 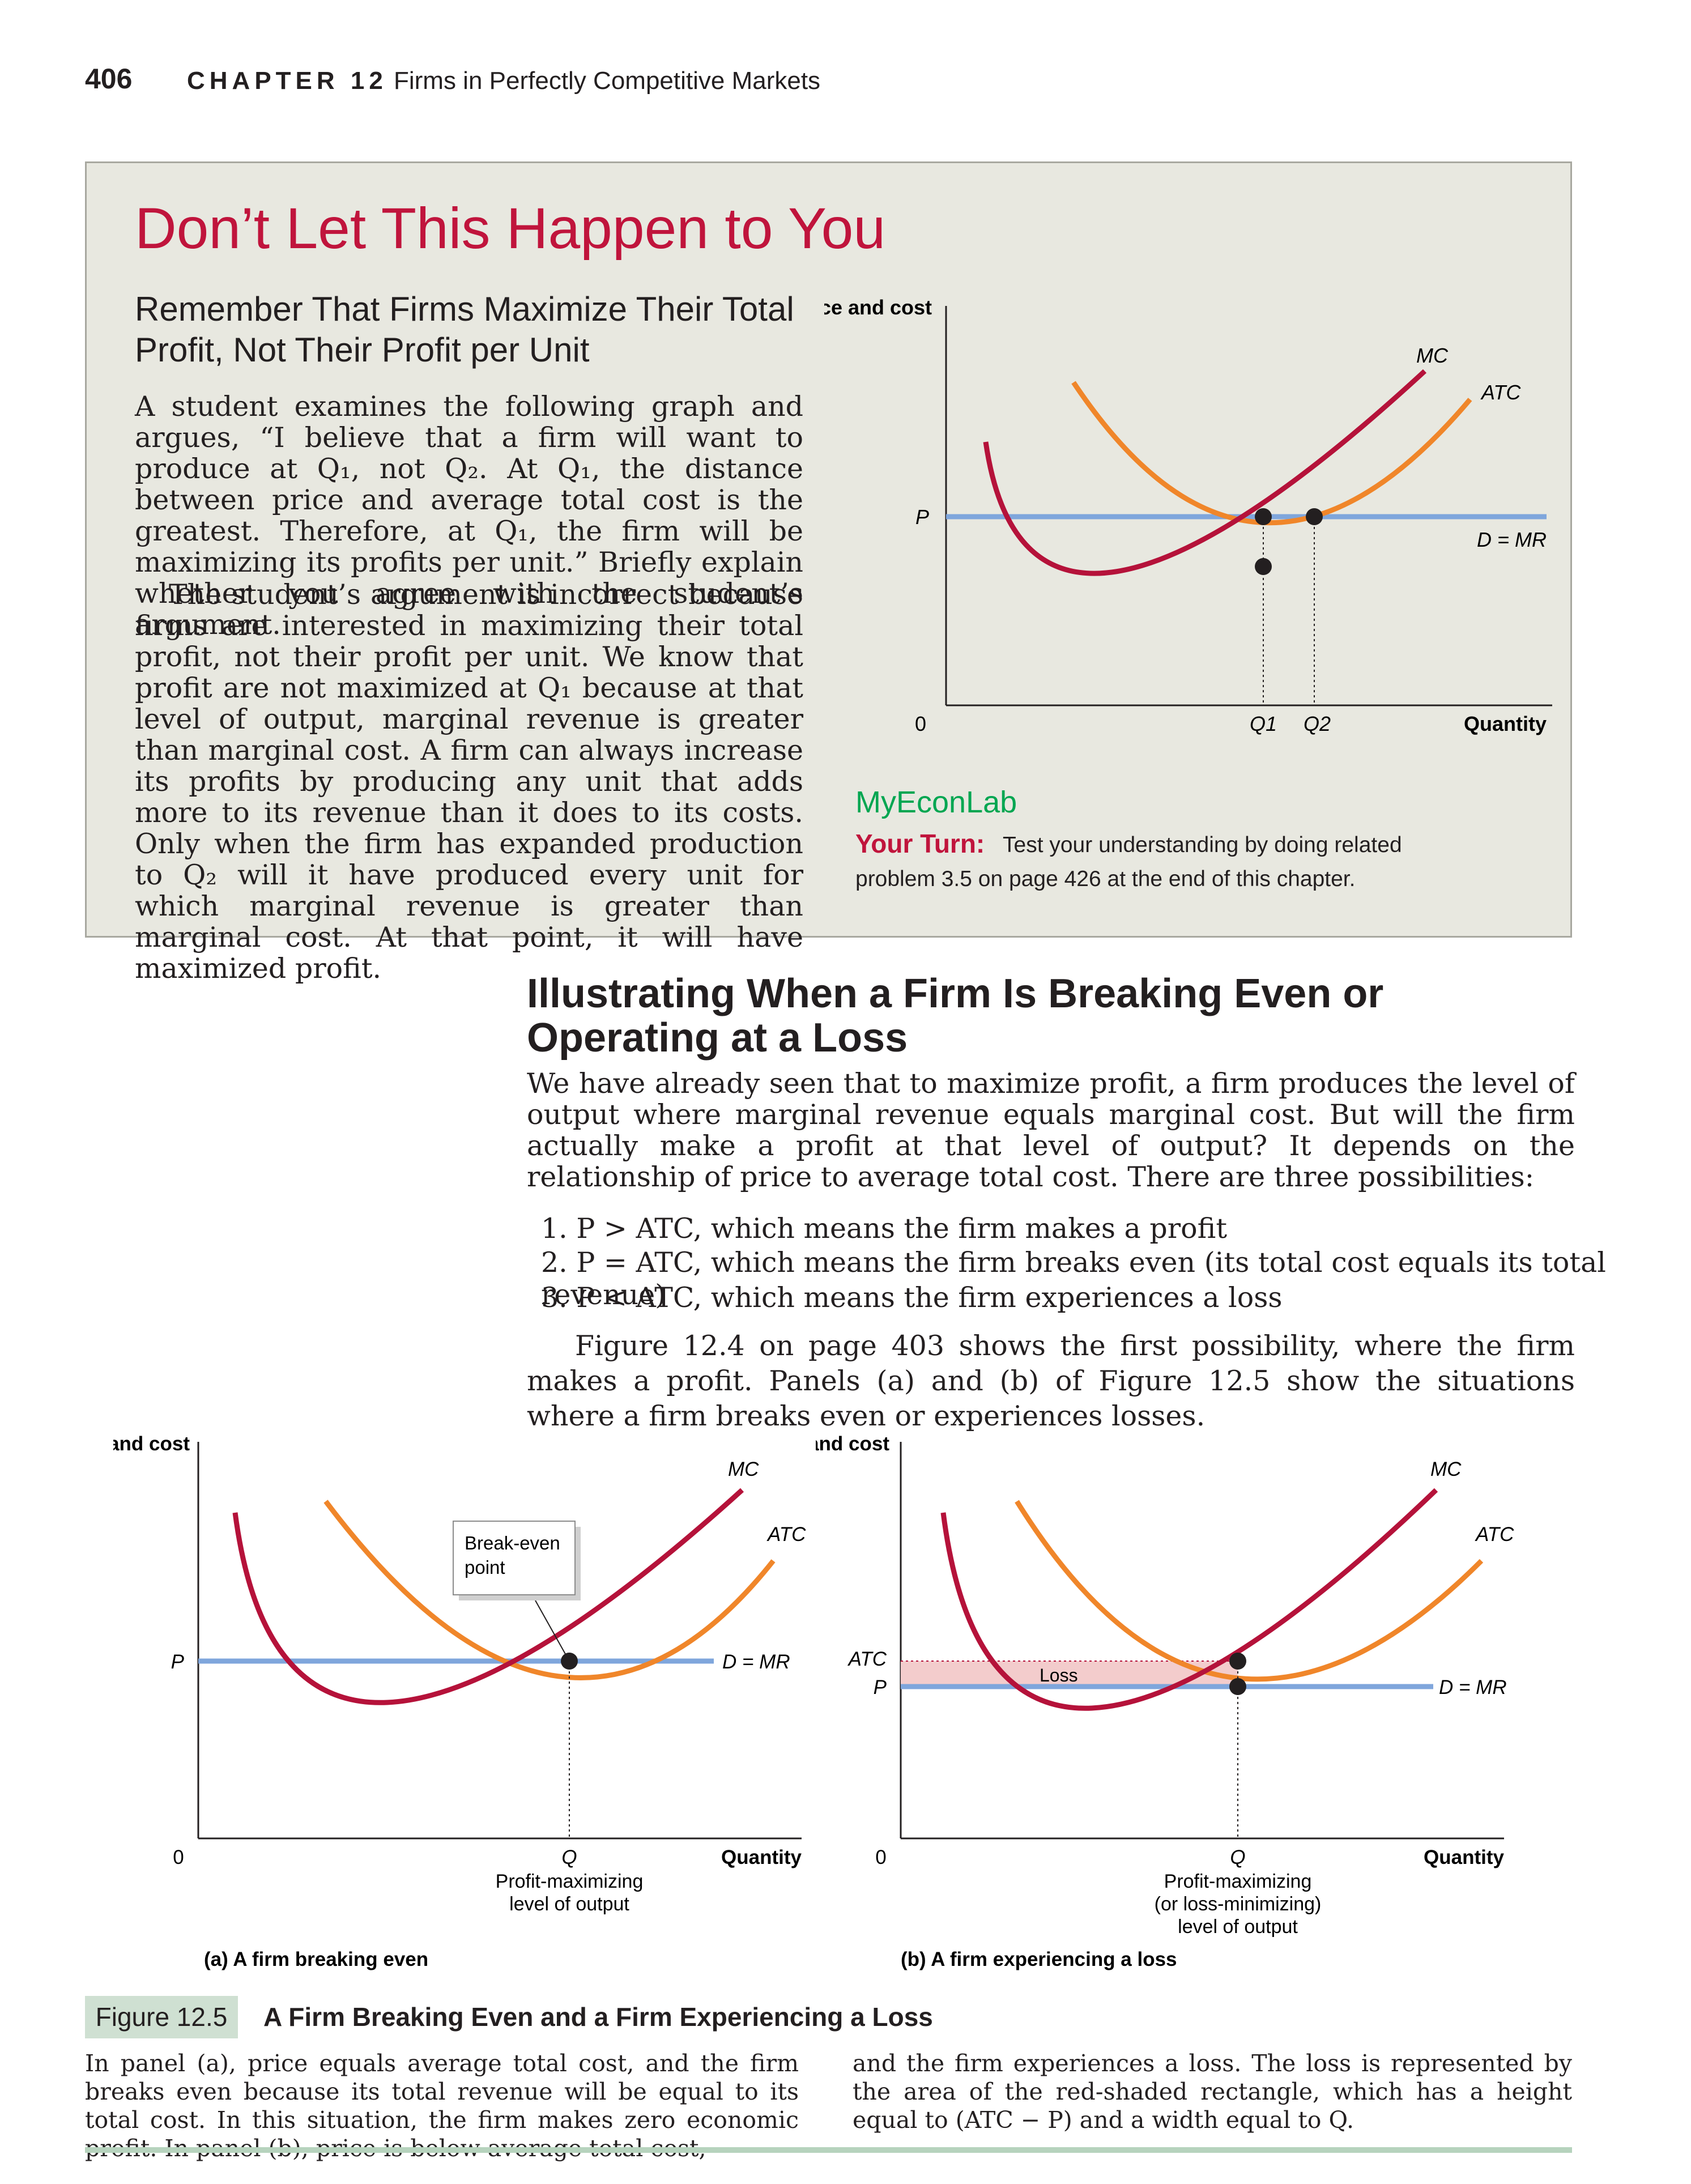 I want to click on page-number: 406, so click(x=109, y=79).